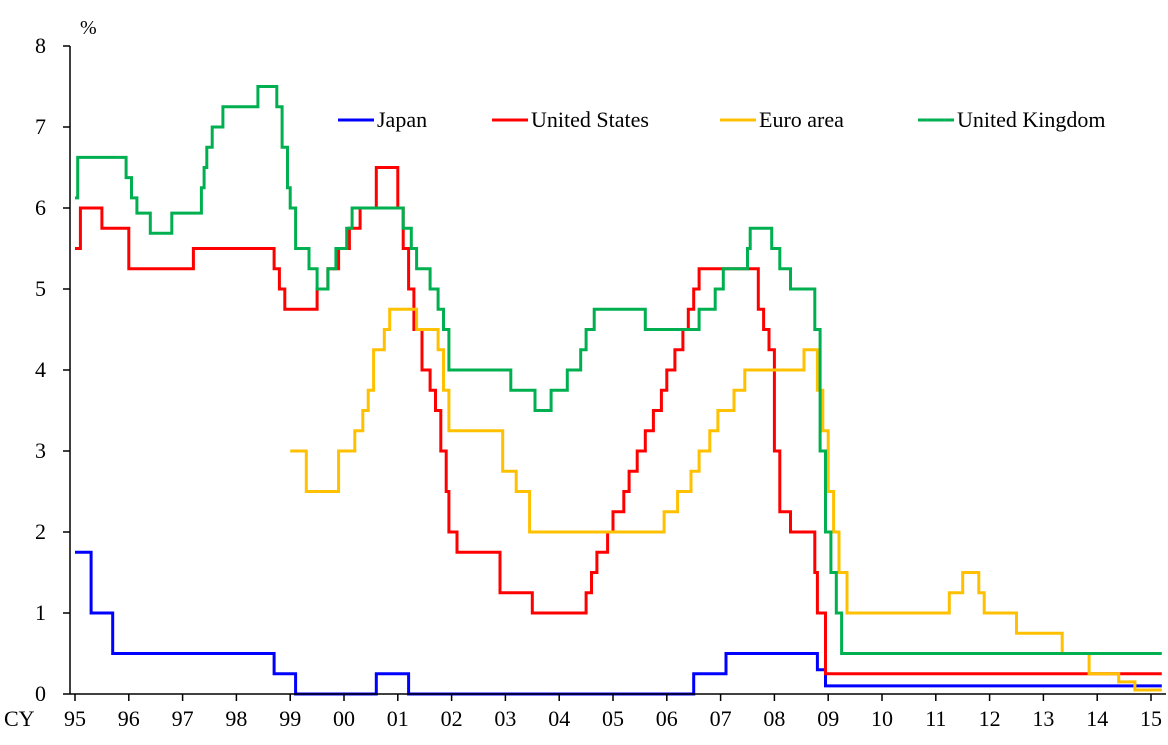 This screenshot has width=1168, height=745. Describe the element at coordinates (935, 718) in the screenshot. I see `x-tick-label-11: 11` at that location.